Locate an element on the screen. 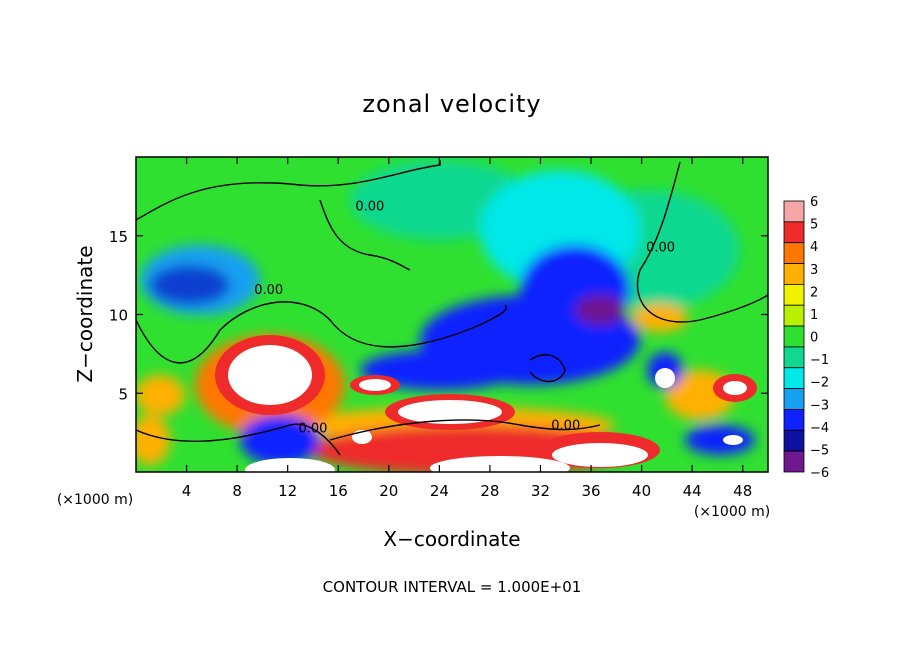 The height and width of the screenshot is (654, 904). x-tick-label: 20 is located at coordinates (388, 491).